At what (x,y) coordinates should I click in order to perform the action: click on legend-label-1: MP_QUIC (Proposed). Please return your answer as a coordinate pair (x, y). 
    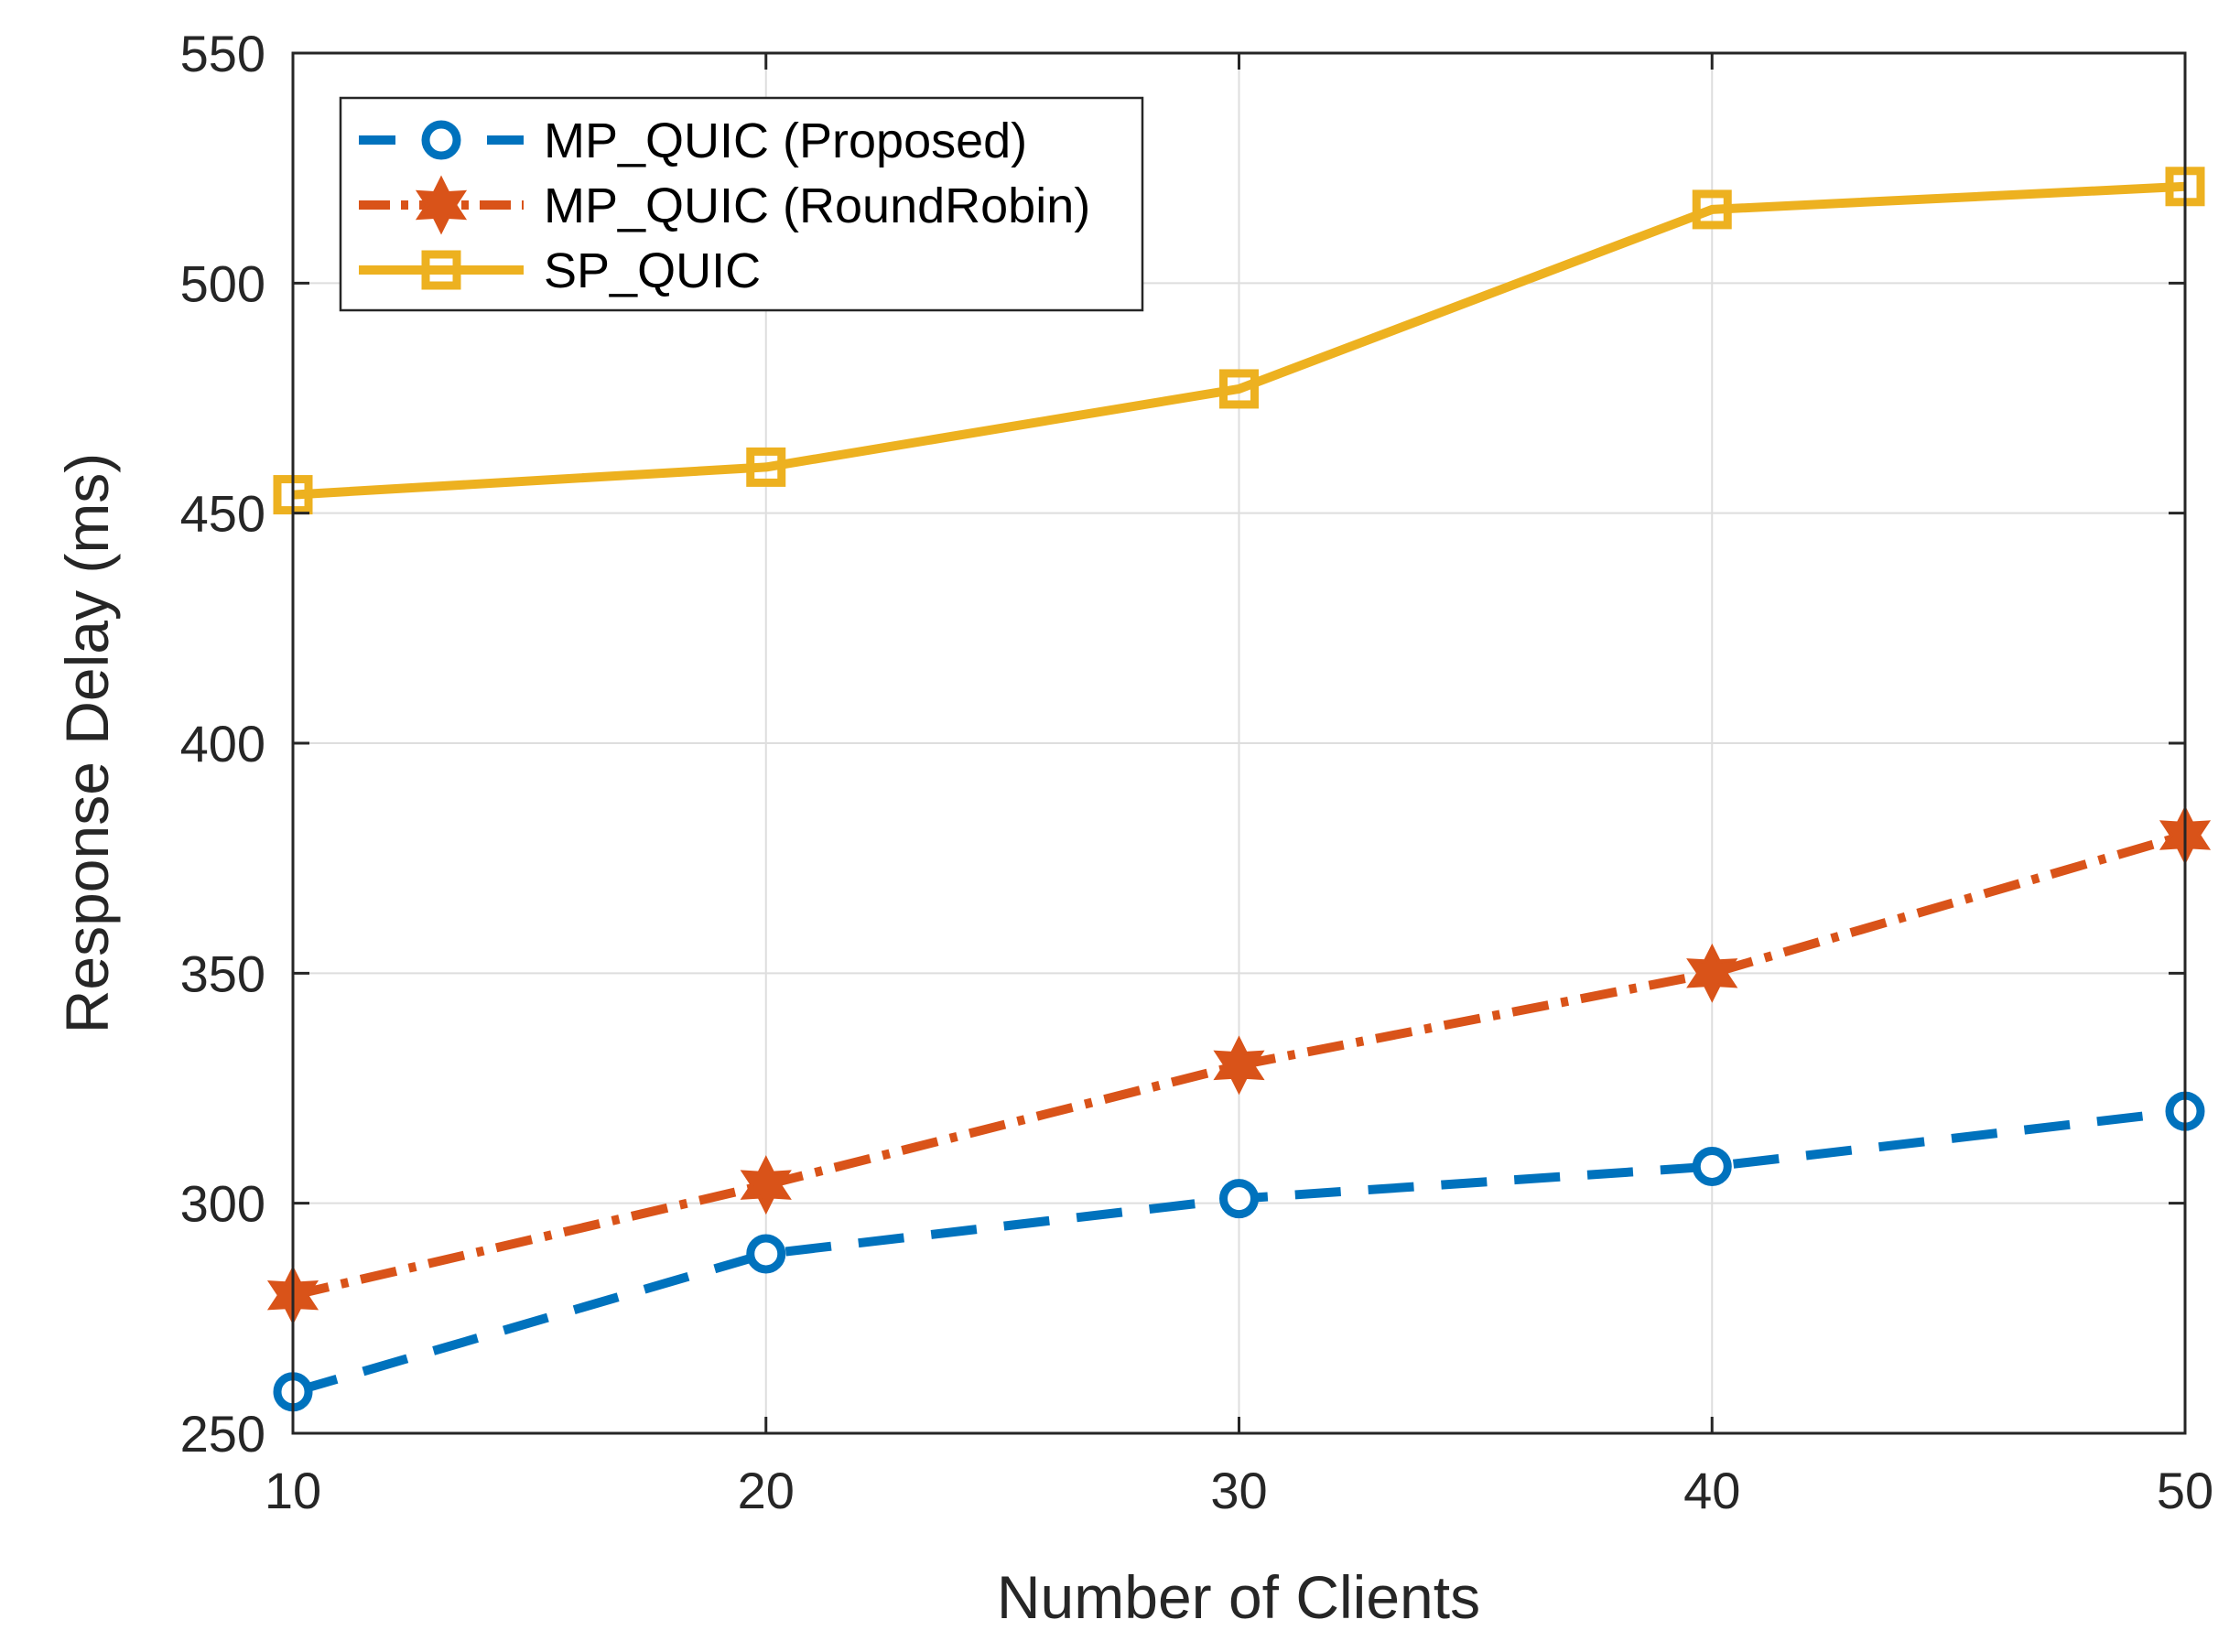
    Looking at the image, I should click on (785, 140).